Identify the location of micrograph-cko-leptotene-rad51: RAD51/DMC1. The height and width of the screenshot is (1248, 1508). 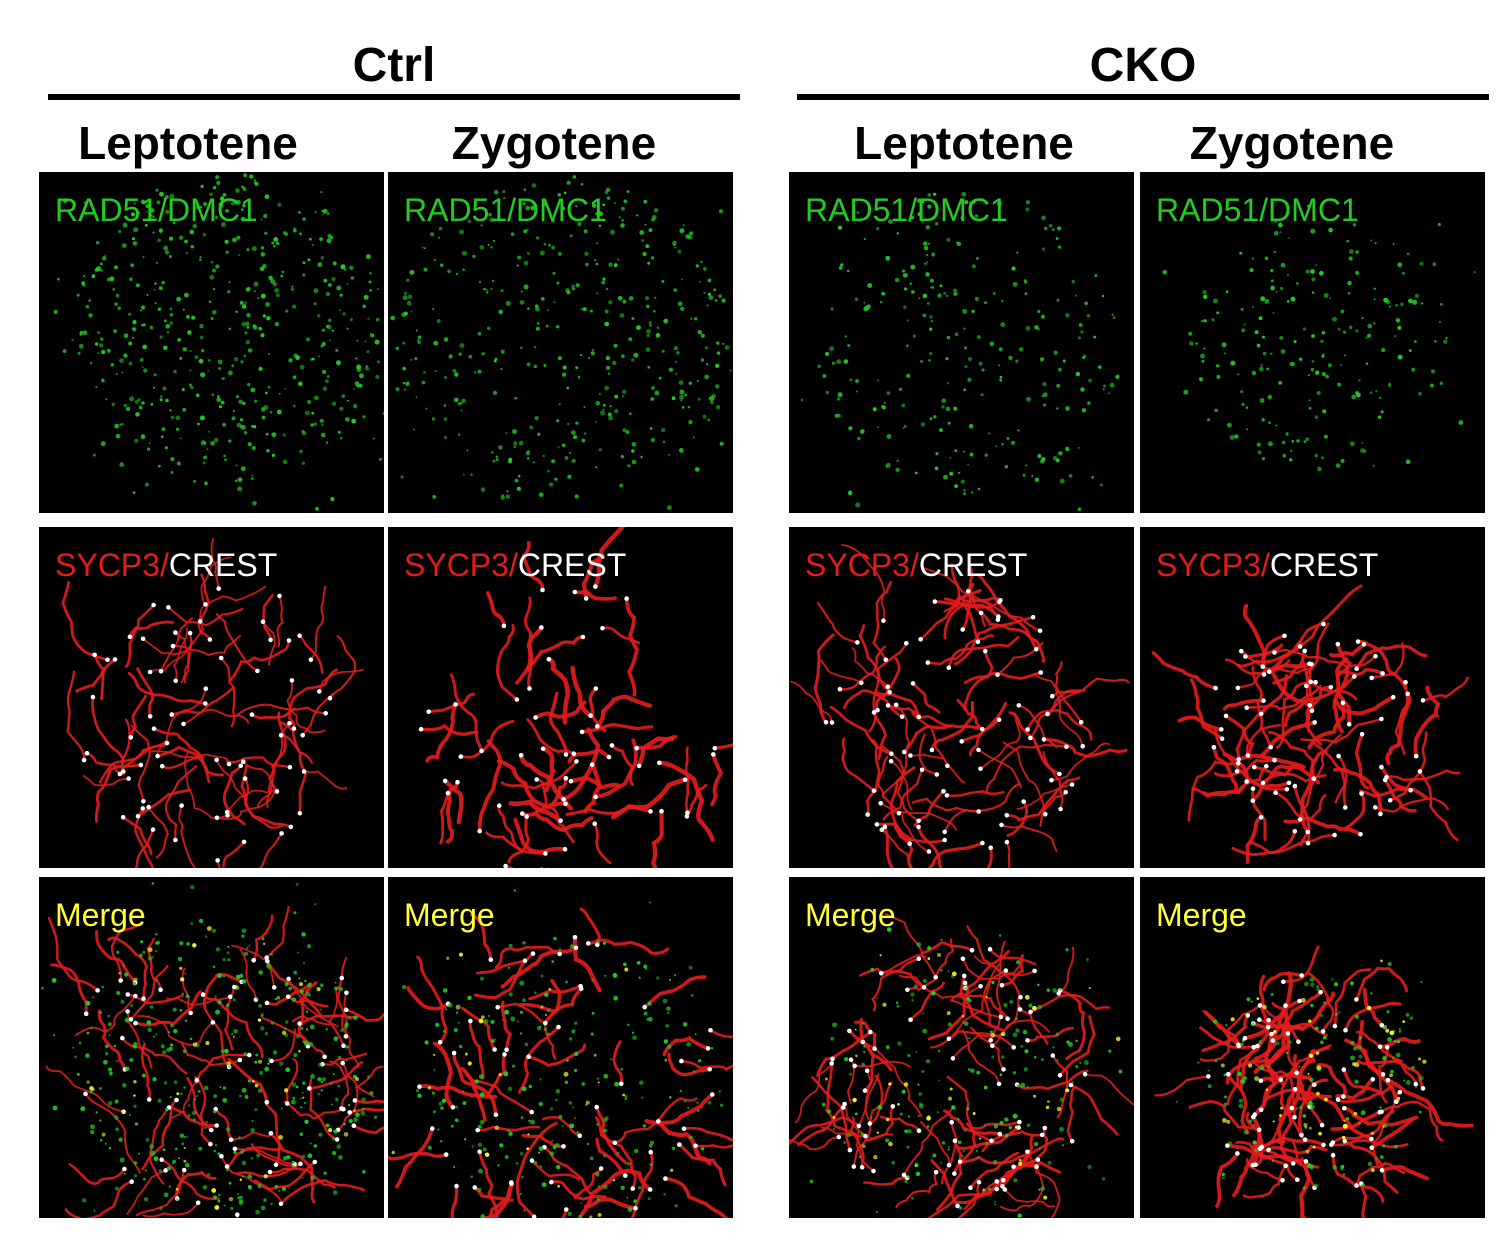
(961, 342).